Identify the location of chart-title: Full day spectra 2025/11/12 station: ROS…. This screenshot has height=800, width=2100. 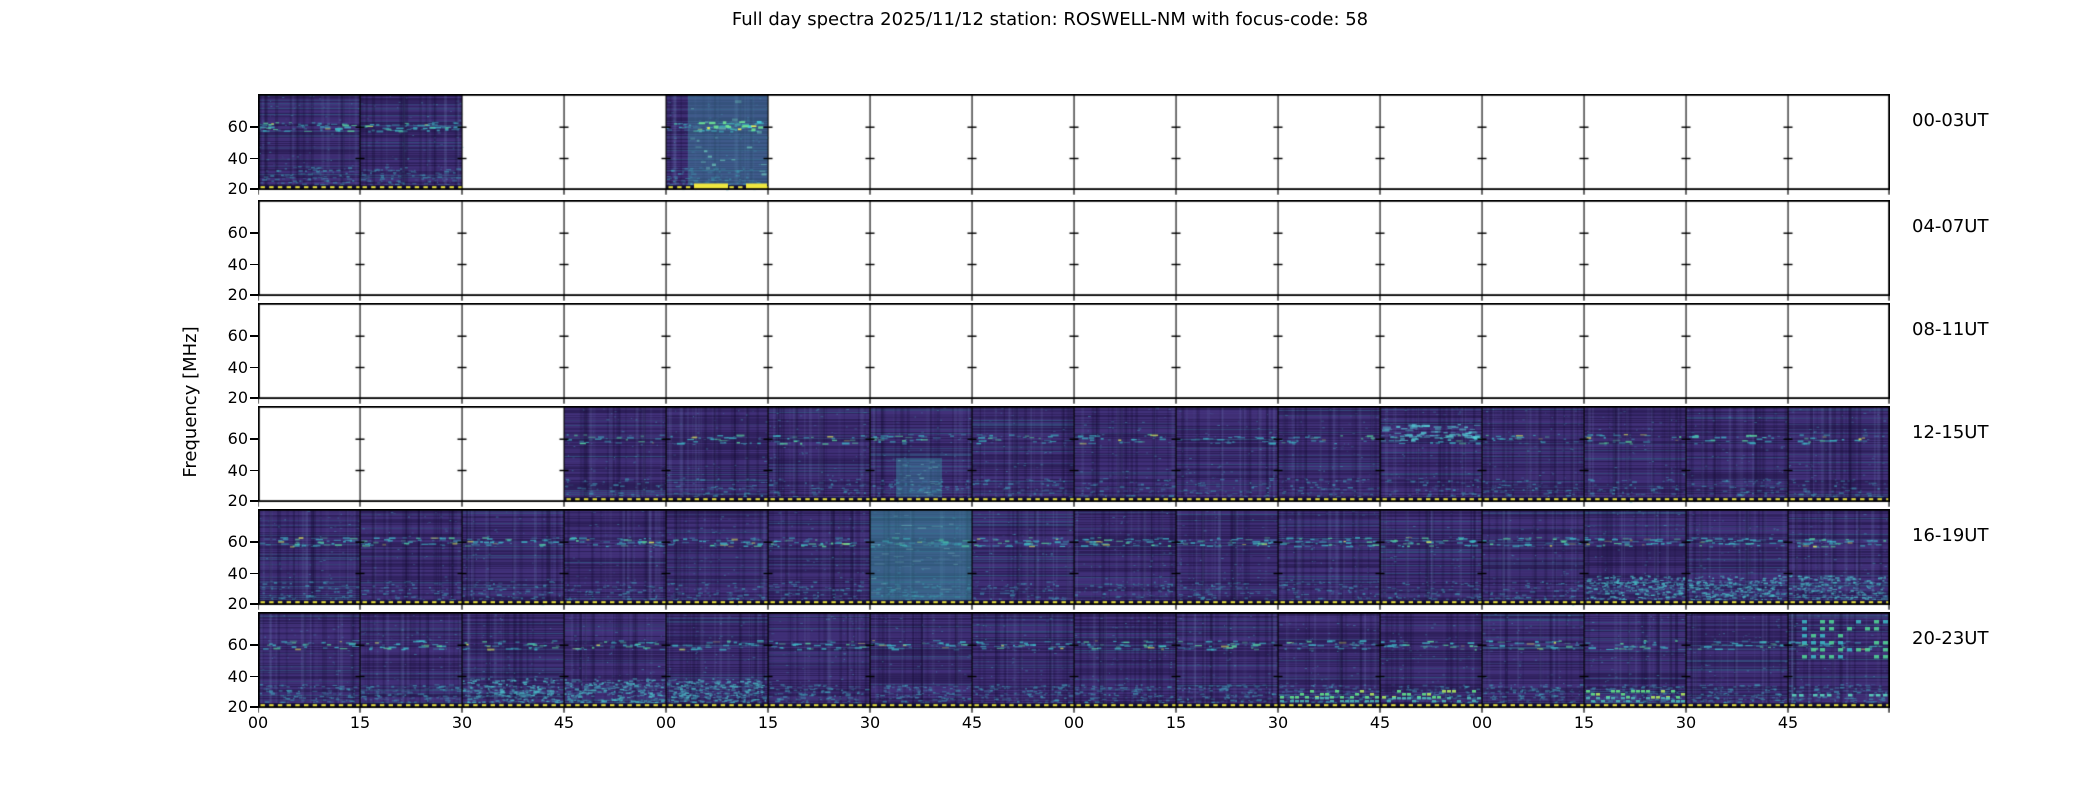
(1050, 19).